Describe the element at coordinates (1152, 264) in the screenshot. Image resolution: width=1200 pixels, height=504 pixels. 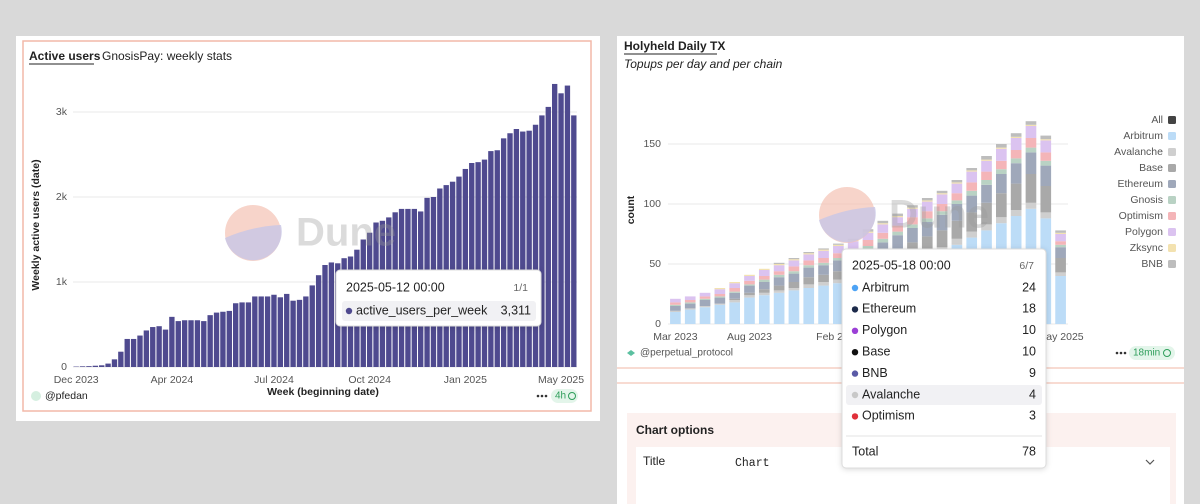
I see `legend-label: BNB` at that location.